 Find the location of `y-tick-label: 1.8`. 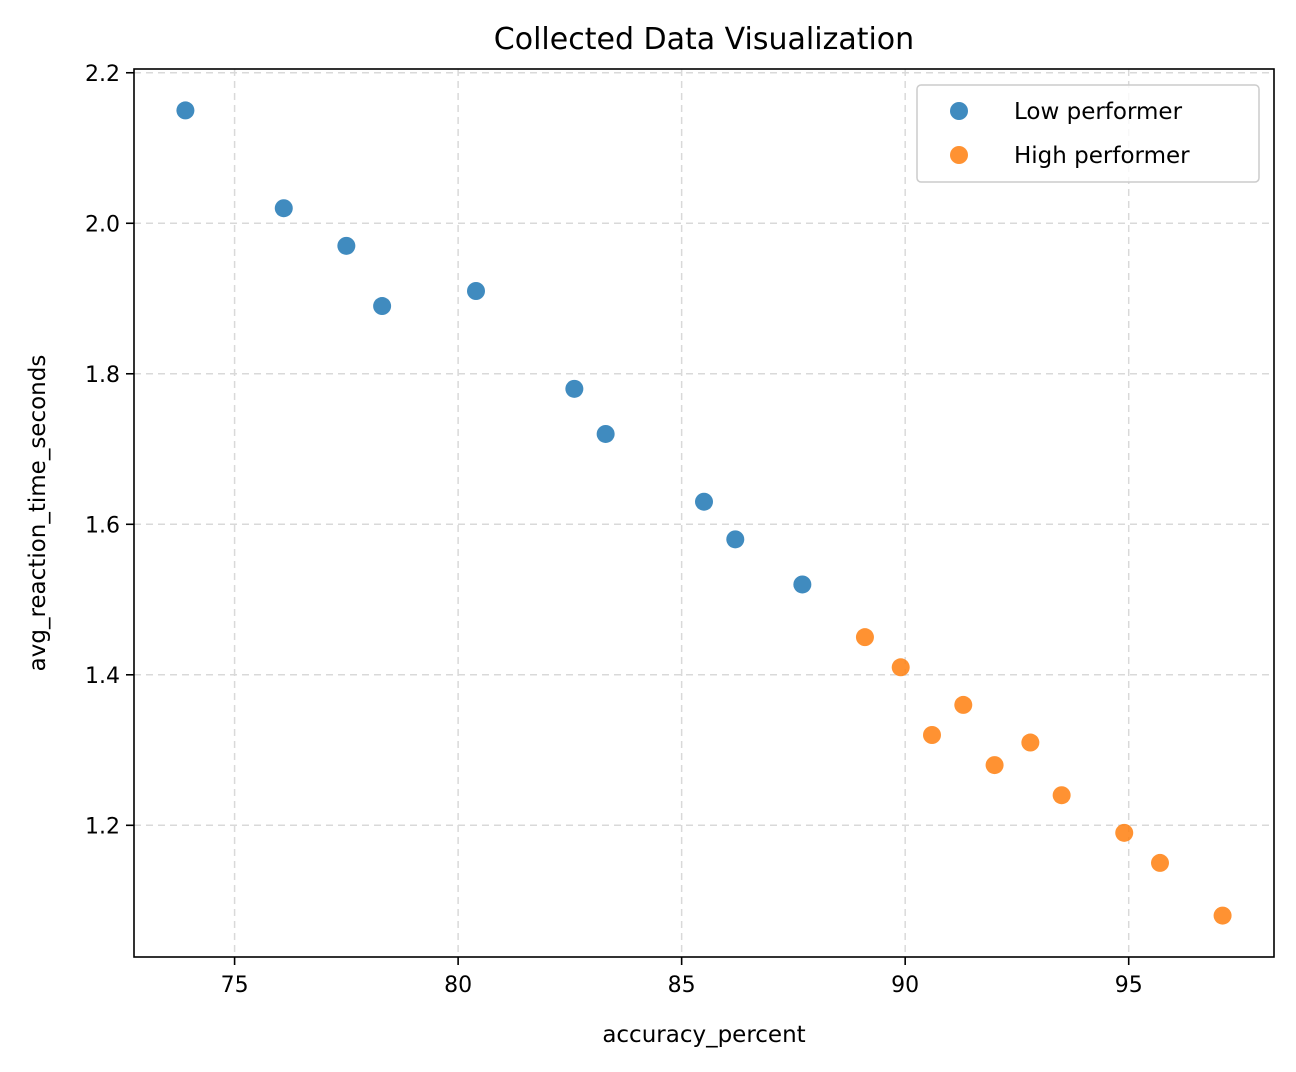

y-tick-label: 1.8 is located at coordinates (102, 375).